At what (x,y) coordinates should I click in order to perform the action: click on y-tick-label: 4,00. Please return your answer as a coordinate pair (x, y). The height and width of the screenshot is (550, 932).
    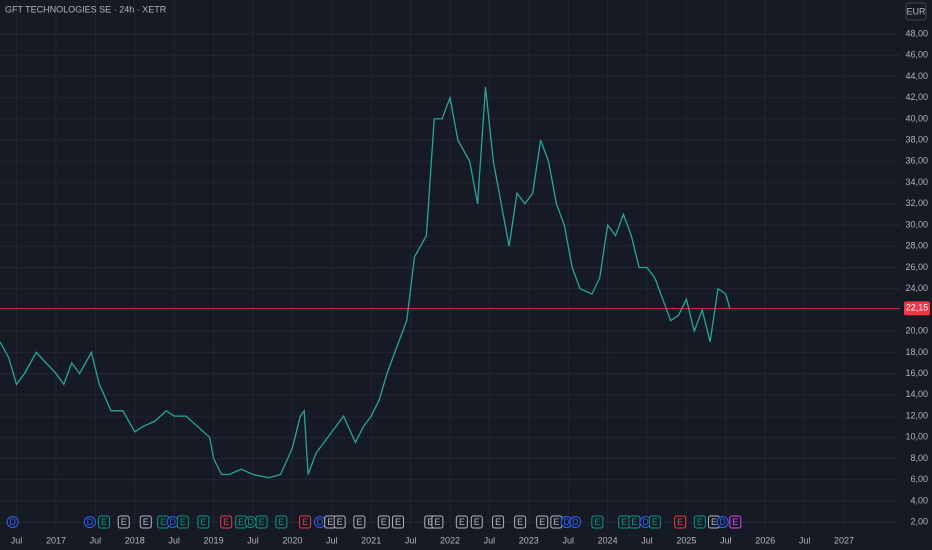
    Looking at the image, I should click on (919, 500).